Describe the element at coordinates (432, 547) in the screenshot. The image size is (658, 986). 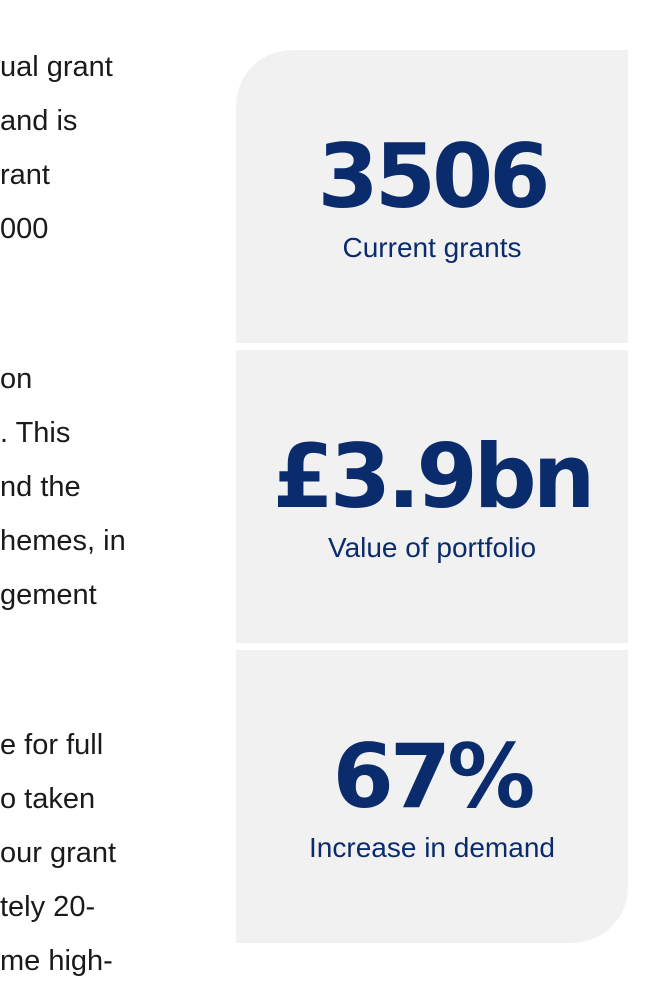
I see `stat-label: Value of portfolio` at that location.